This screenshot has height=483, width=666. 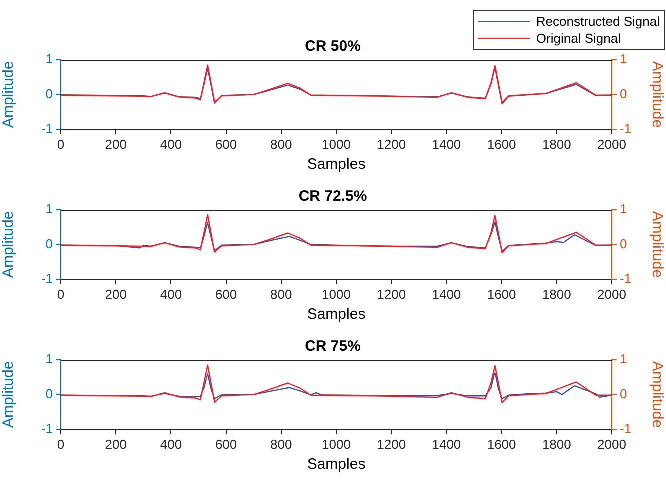 I want to click on legend-label: Reconstructed Signal, so click(x=598, y=21).